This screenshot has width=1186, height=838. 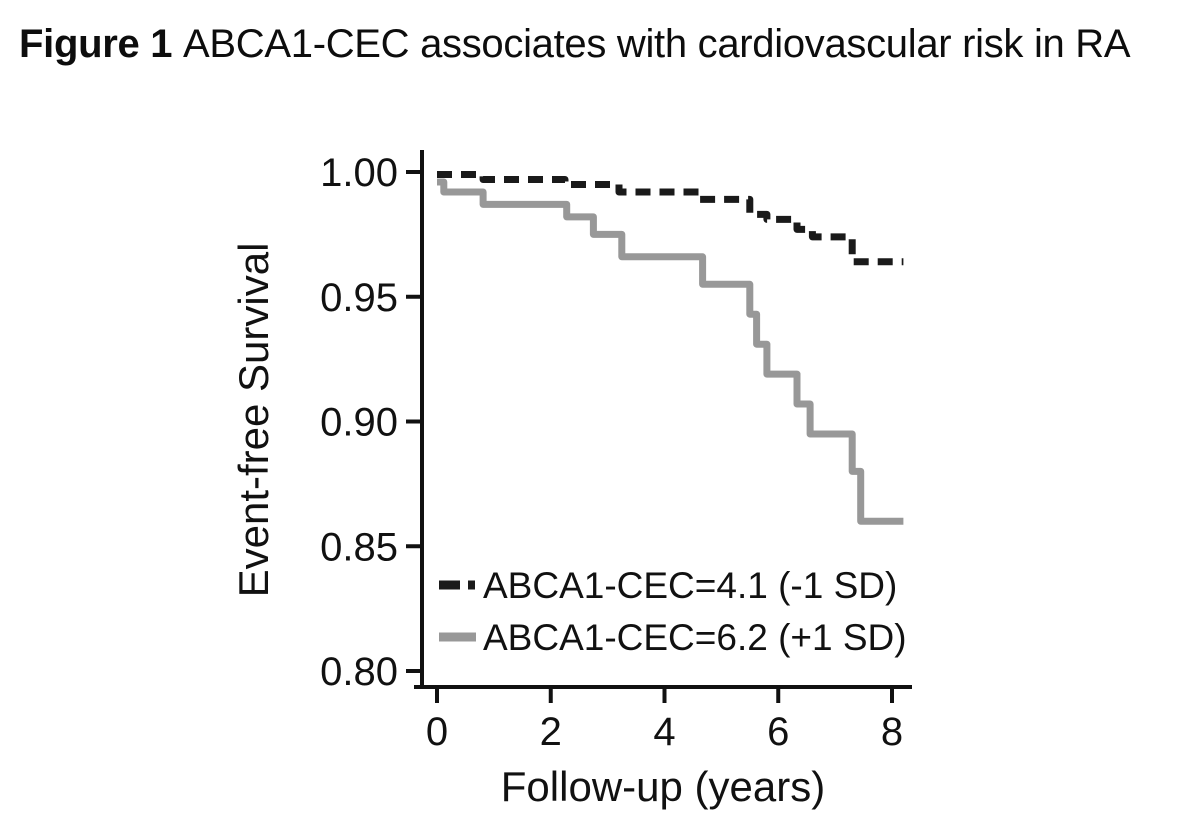 I want to click on y-tick-label: 0.95, so click(x=359, y=298).